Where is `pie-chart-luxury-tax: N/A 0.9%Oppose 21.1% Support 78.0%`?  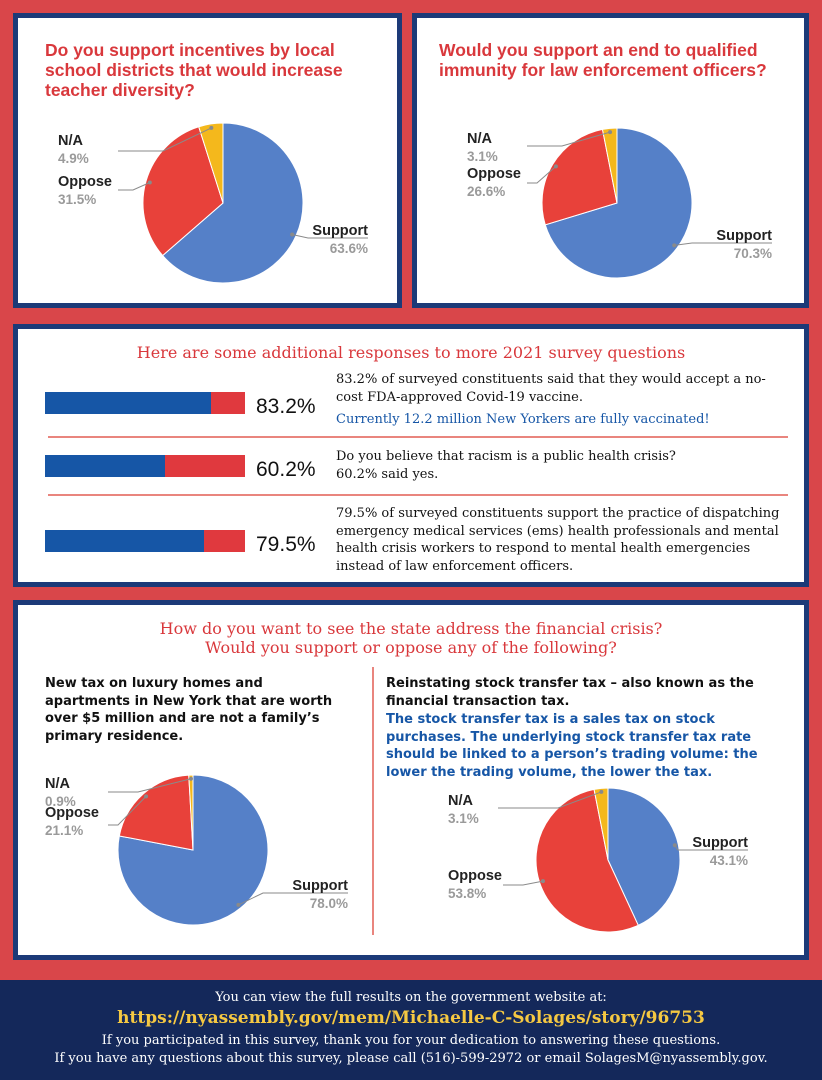 pie-chart-luxury-tax: N/A 0.9%Oppose 21.1% Support 78.0% is located at coordinates (196, 850).